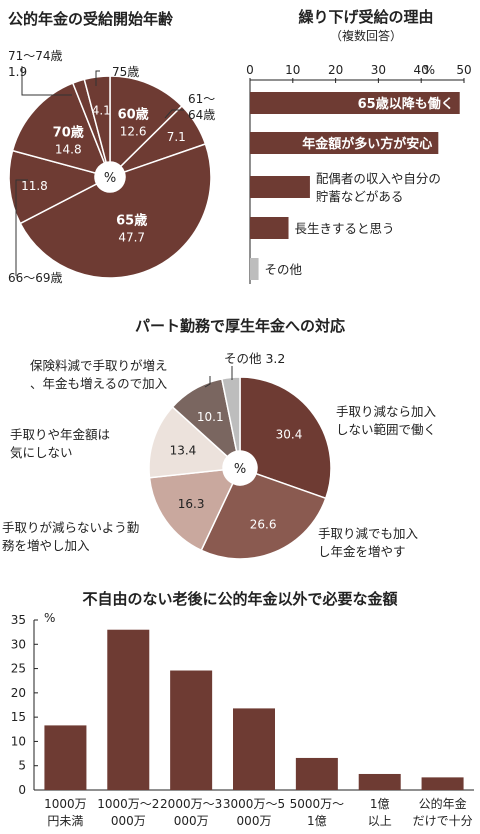  Describe the element at coordinates (133, 115) in the screenshot. I see `pie1-slice-name-0: 60歳` at that location.